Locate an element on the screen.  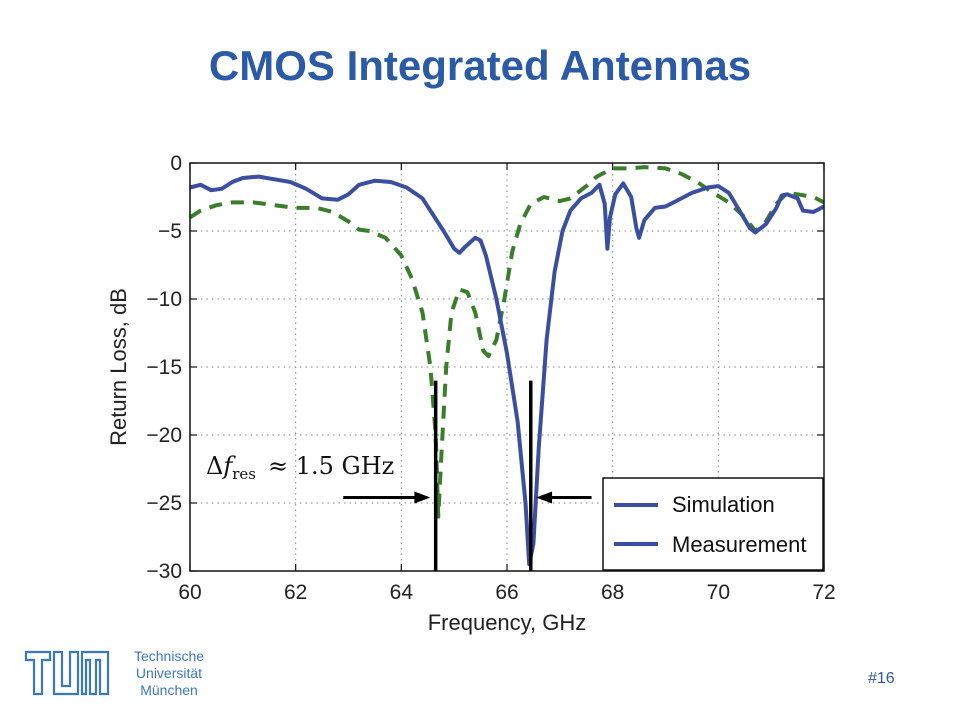
university-name-line-3: München is located at coordinates (169, 690).